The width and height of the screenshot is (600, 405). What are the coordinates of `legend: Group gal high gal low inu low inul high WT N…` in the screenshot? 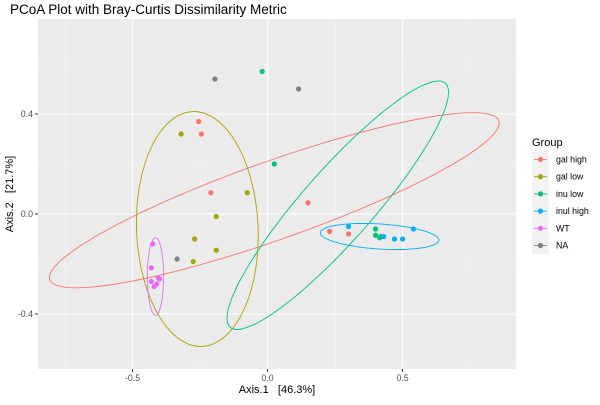 It's located at (560, 195).